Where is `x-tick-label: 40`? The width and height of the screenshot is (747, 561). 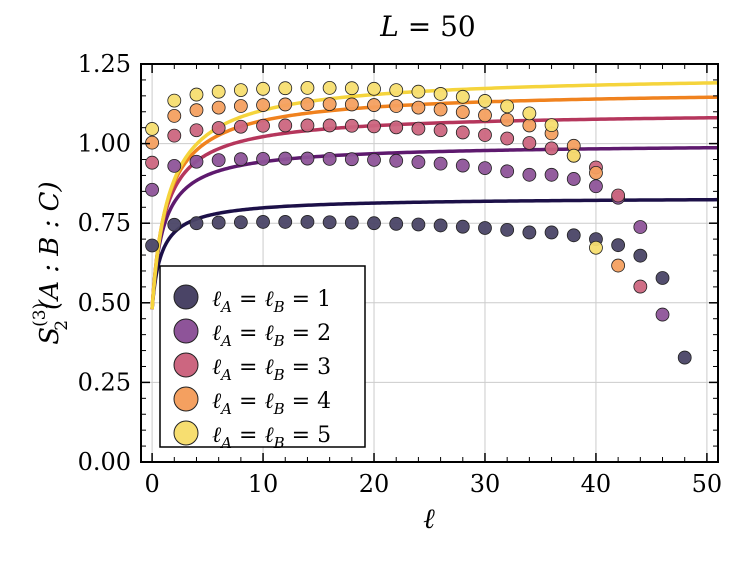
x-tick-label: 40 is located at coordinates (596, 484).